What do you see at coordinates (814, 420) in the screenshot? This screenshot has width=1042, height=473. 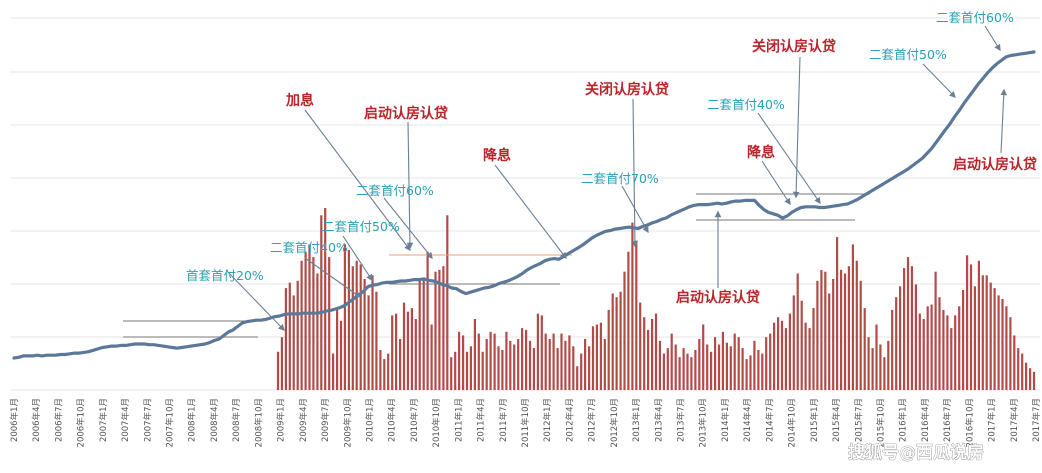 I see `x-tick-label: 2015年1月` at bounding box center [814, 420].